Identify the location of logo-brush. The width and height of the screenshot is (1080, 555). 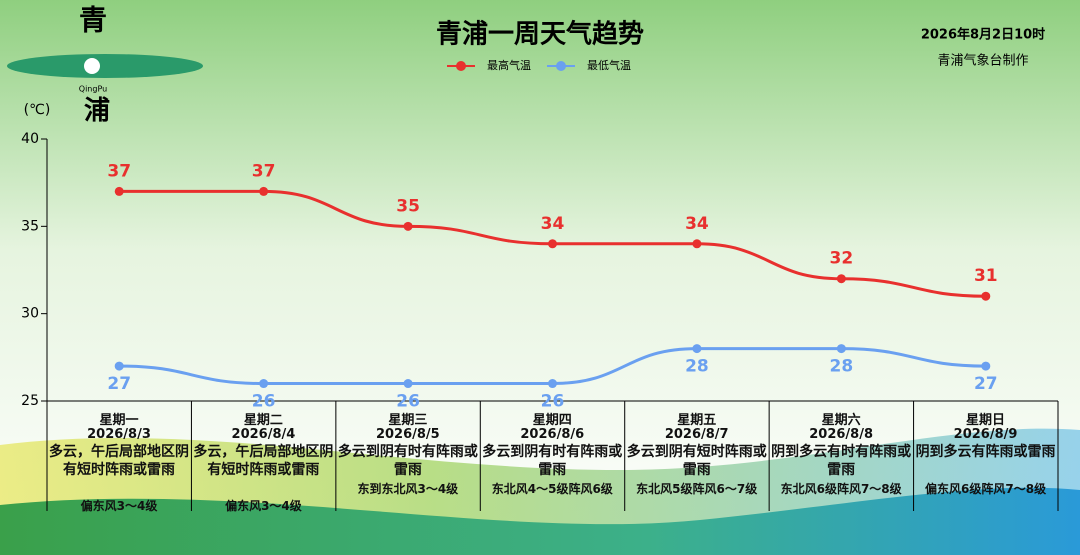
(105, 66).